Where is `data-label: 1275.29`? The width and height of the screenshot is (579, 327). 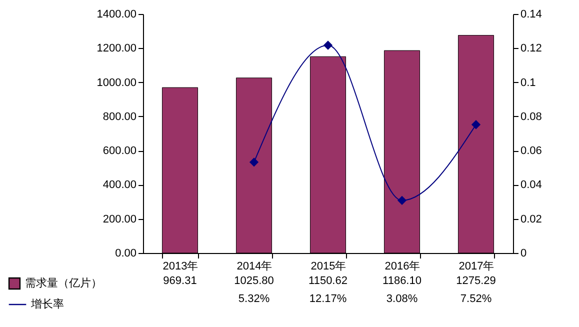 data-label: 1275.29 is located at coordinates (476, 281).